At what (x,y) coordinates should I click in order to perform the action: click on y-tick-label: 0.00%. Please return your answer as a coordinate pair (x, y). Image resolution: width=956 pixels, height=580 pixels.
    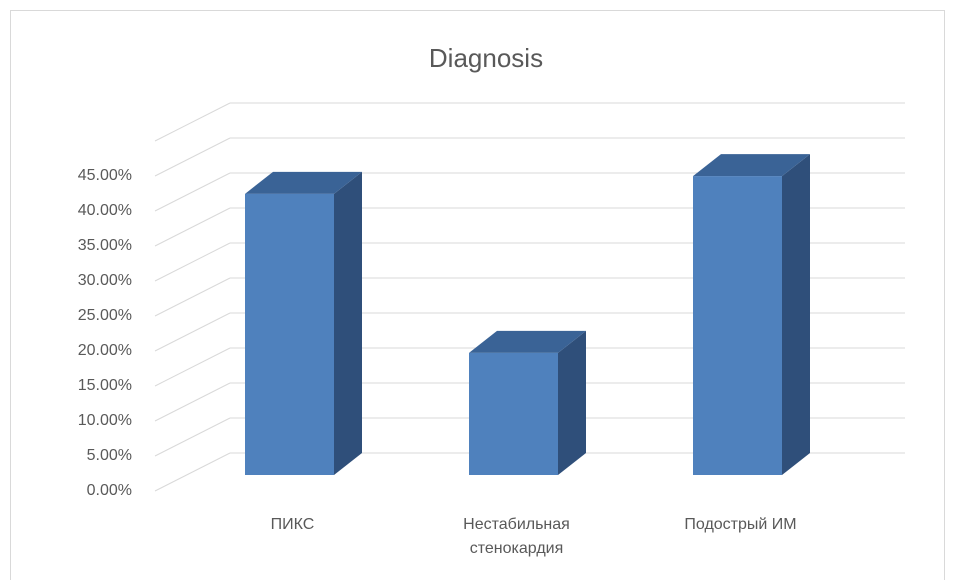
    Looking at the image, I should click on (109, 490).